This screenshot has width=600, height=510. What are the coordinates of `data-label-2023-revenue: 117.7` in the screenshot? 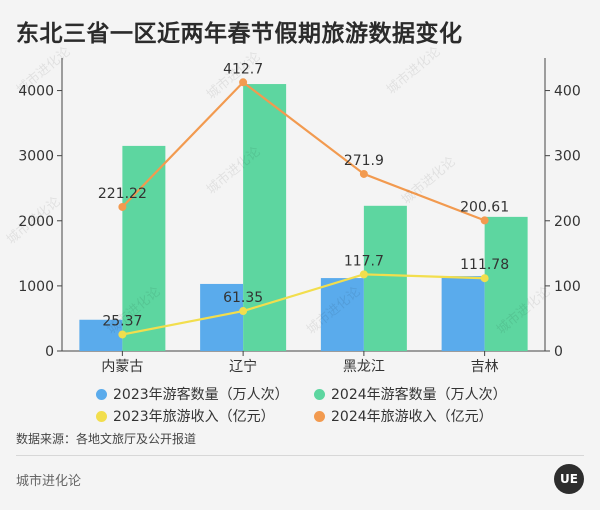 It's located at (364, 261).